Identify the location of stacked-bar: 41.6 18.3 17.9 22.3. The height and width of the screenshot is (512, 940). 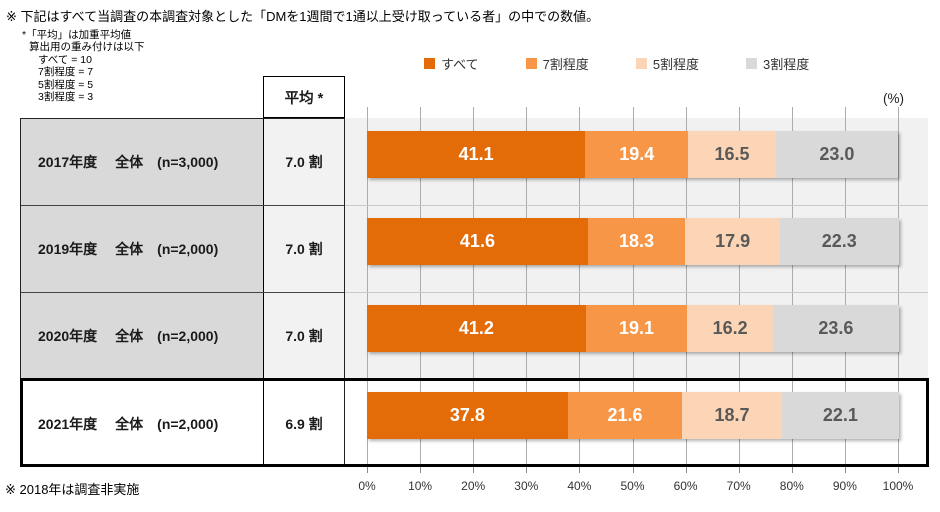
(633, 241).